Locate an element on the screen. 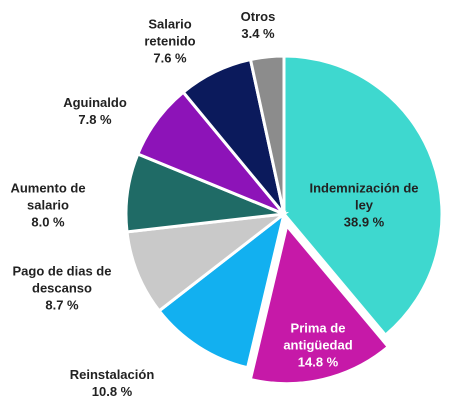  value-label: 7.6 % is located at coordinates (170, 58).